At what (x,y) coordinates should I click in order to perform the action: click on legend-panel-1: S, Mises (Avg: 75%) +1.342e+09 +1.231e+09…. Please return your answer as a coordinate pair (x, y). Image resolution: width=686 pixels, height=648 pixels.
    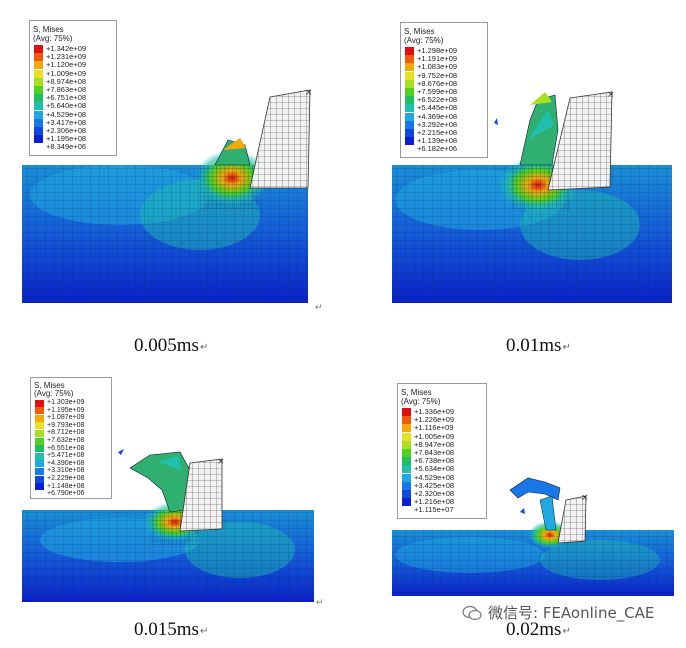
    Looking at the image, I should click on (73, 88).